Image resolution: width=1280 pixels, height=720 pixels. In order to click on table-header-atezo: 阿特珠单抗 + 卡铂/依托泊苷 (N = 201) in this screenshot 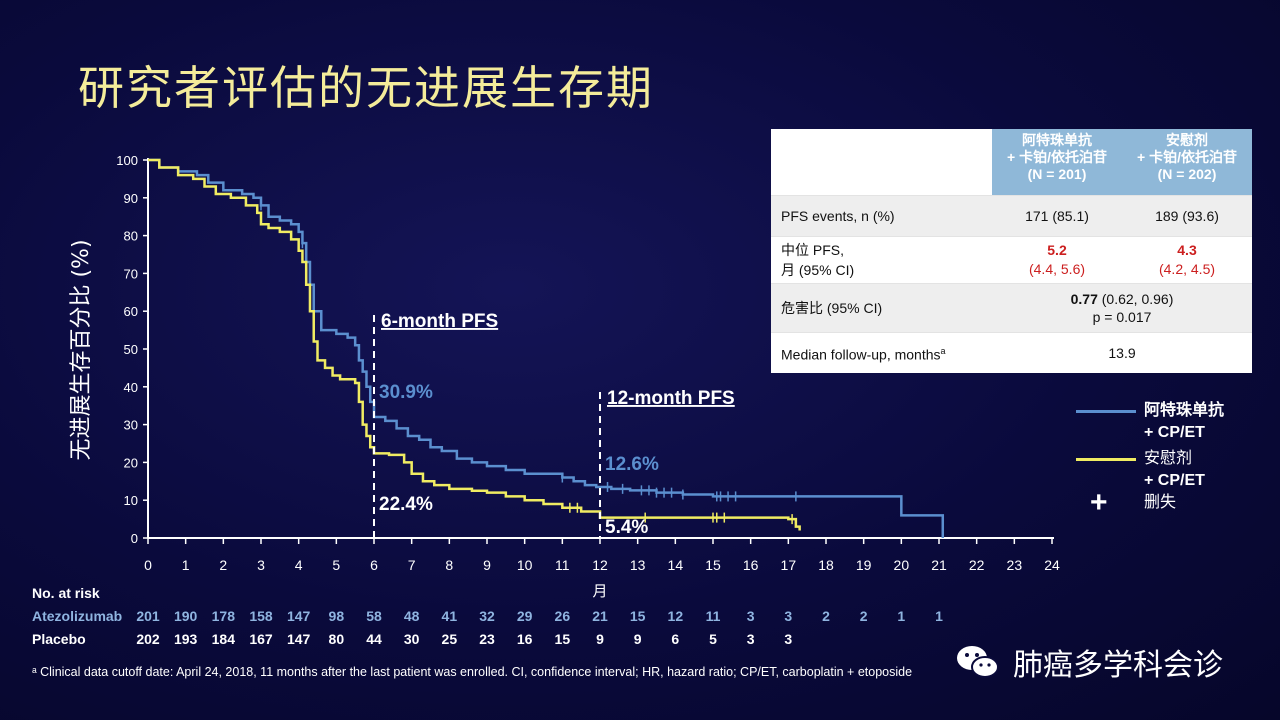, I will do `click(1057, 162)`.